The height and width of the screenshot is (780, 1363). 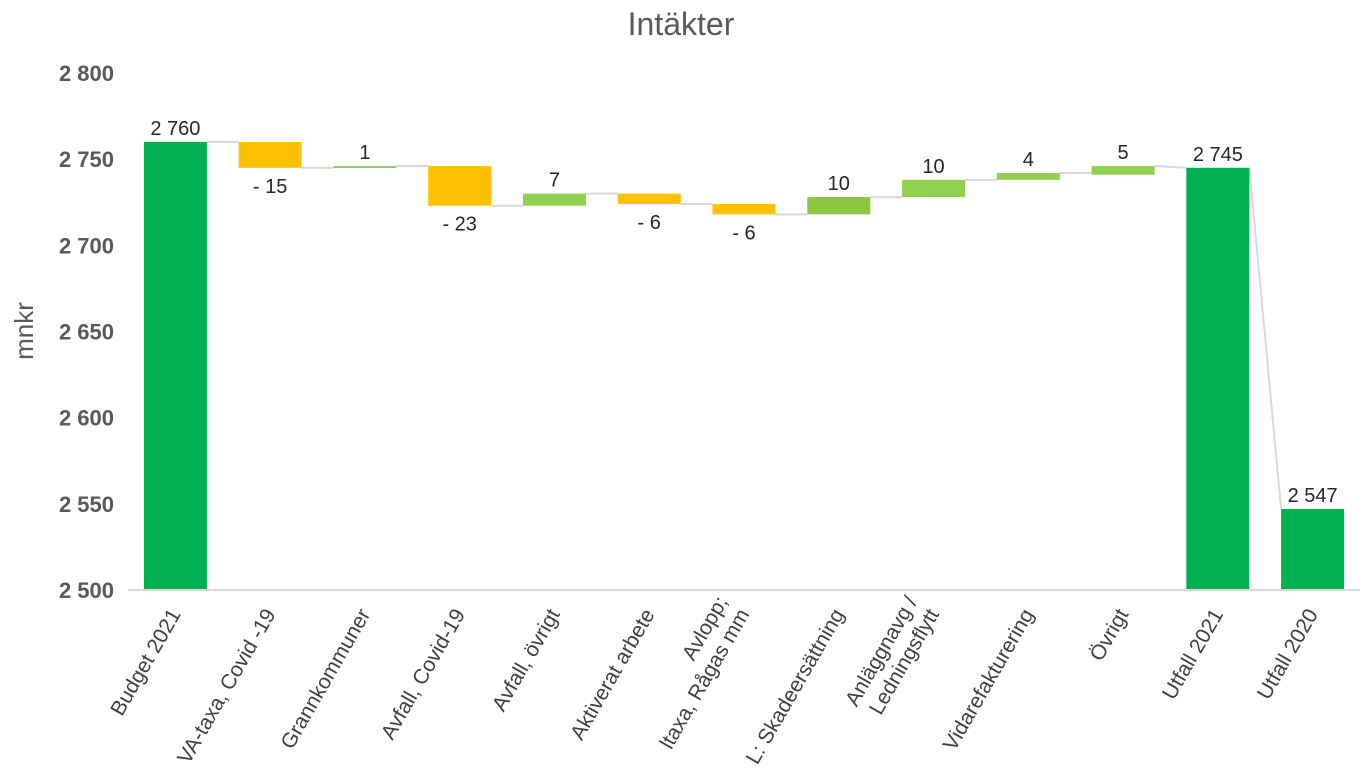 I want to click on chart-title: Intäkter, so click(x=681, y=24).